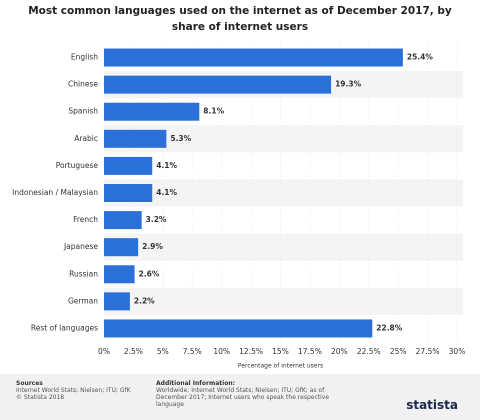 The height and width of the screenshot is (420, 480). I want to click on x-tick-label: 22.5%, so click(369, 351).